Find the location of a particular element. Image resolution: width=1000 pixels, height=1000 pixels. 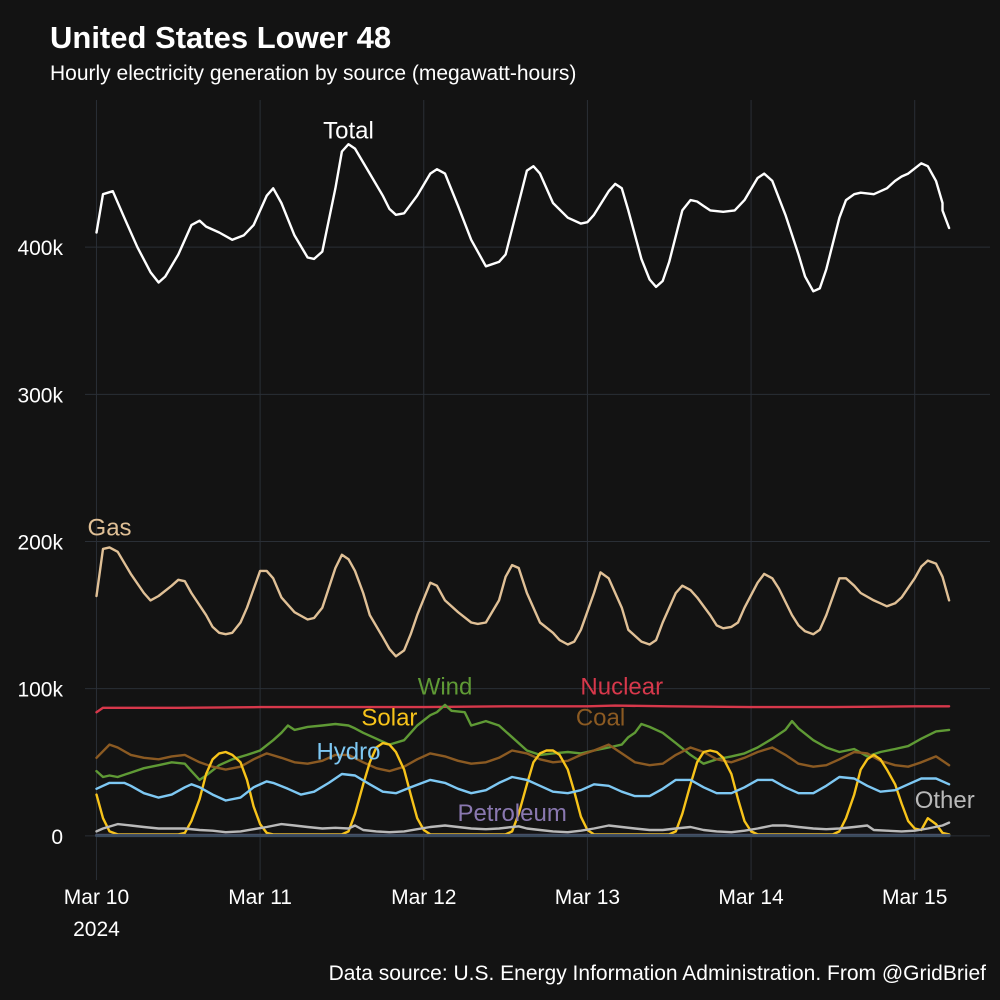

y-tick-label: 400k is located at coordinates (40, 248).